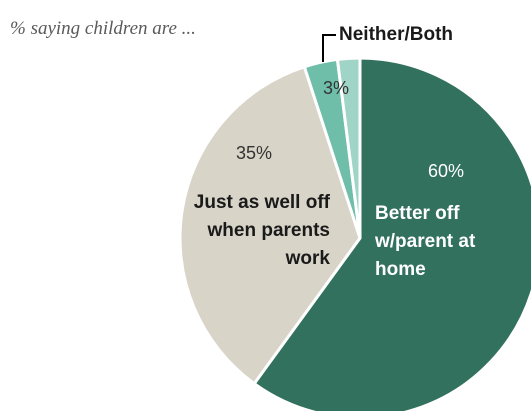 This screenshot has width=531, height=411. What do you see at coordinates (254, 153) in the screenshot?
I see `just-as-well-value-label: 35%` at bounding box center [254, 153].